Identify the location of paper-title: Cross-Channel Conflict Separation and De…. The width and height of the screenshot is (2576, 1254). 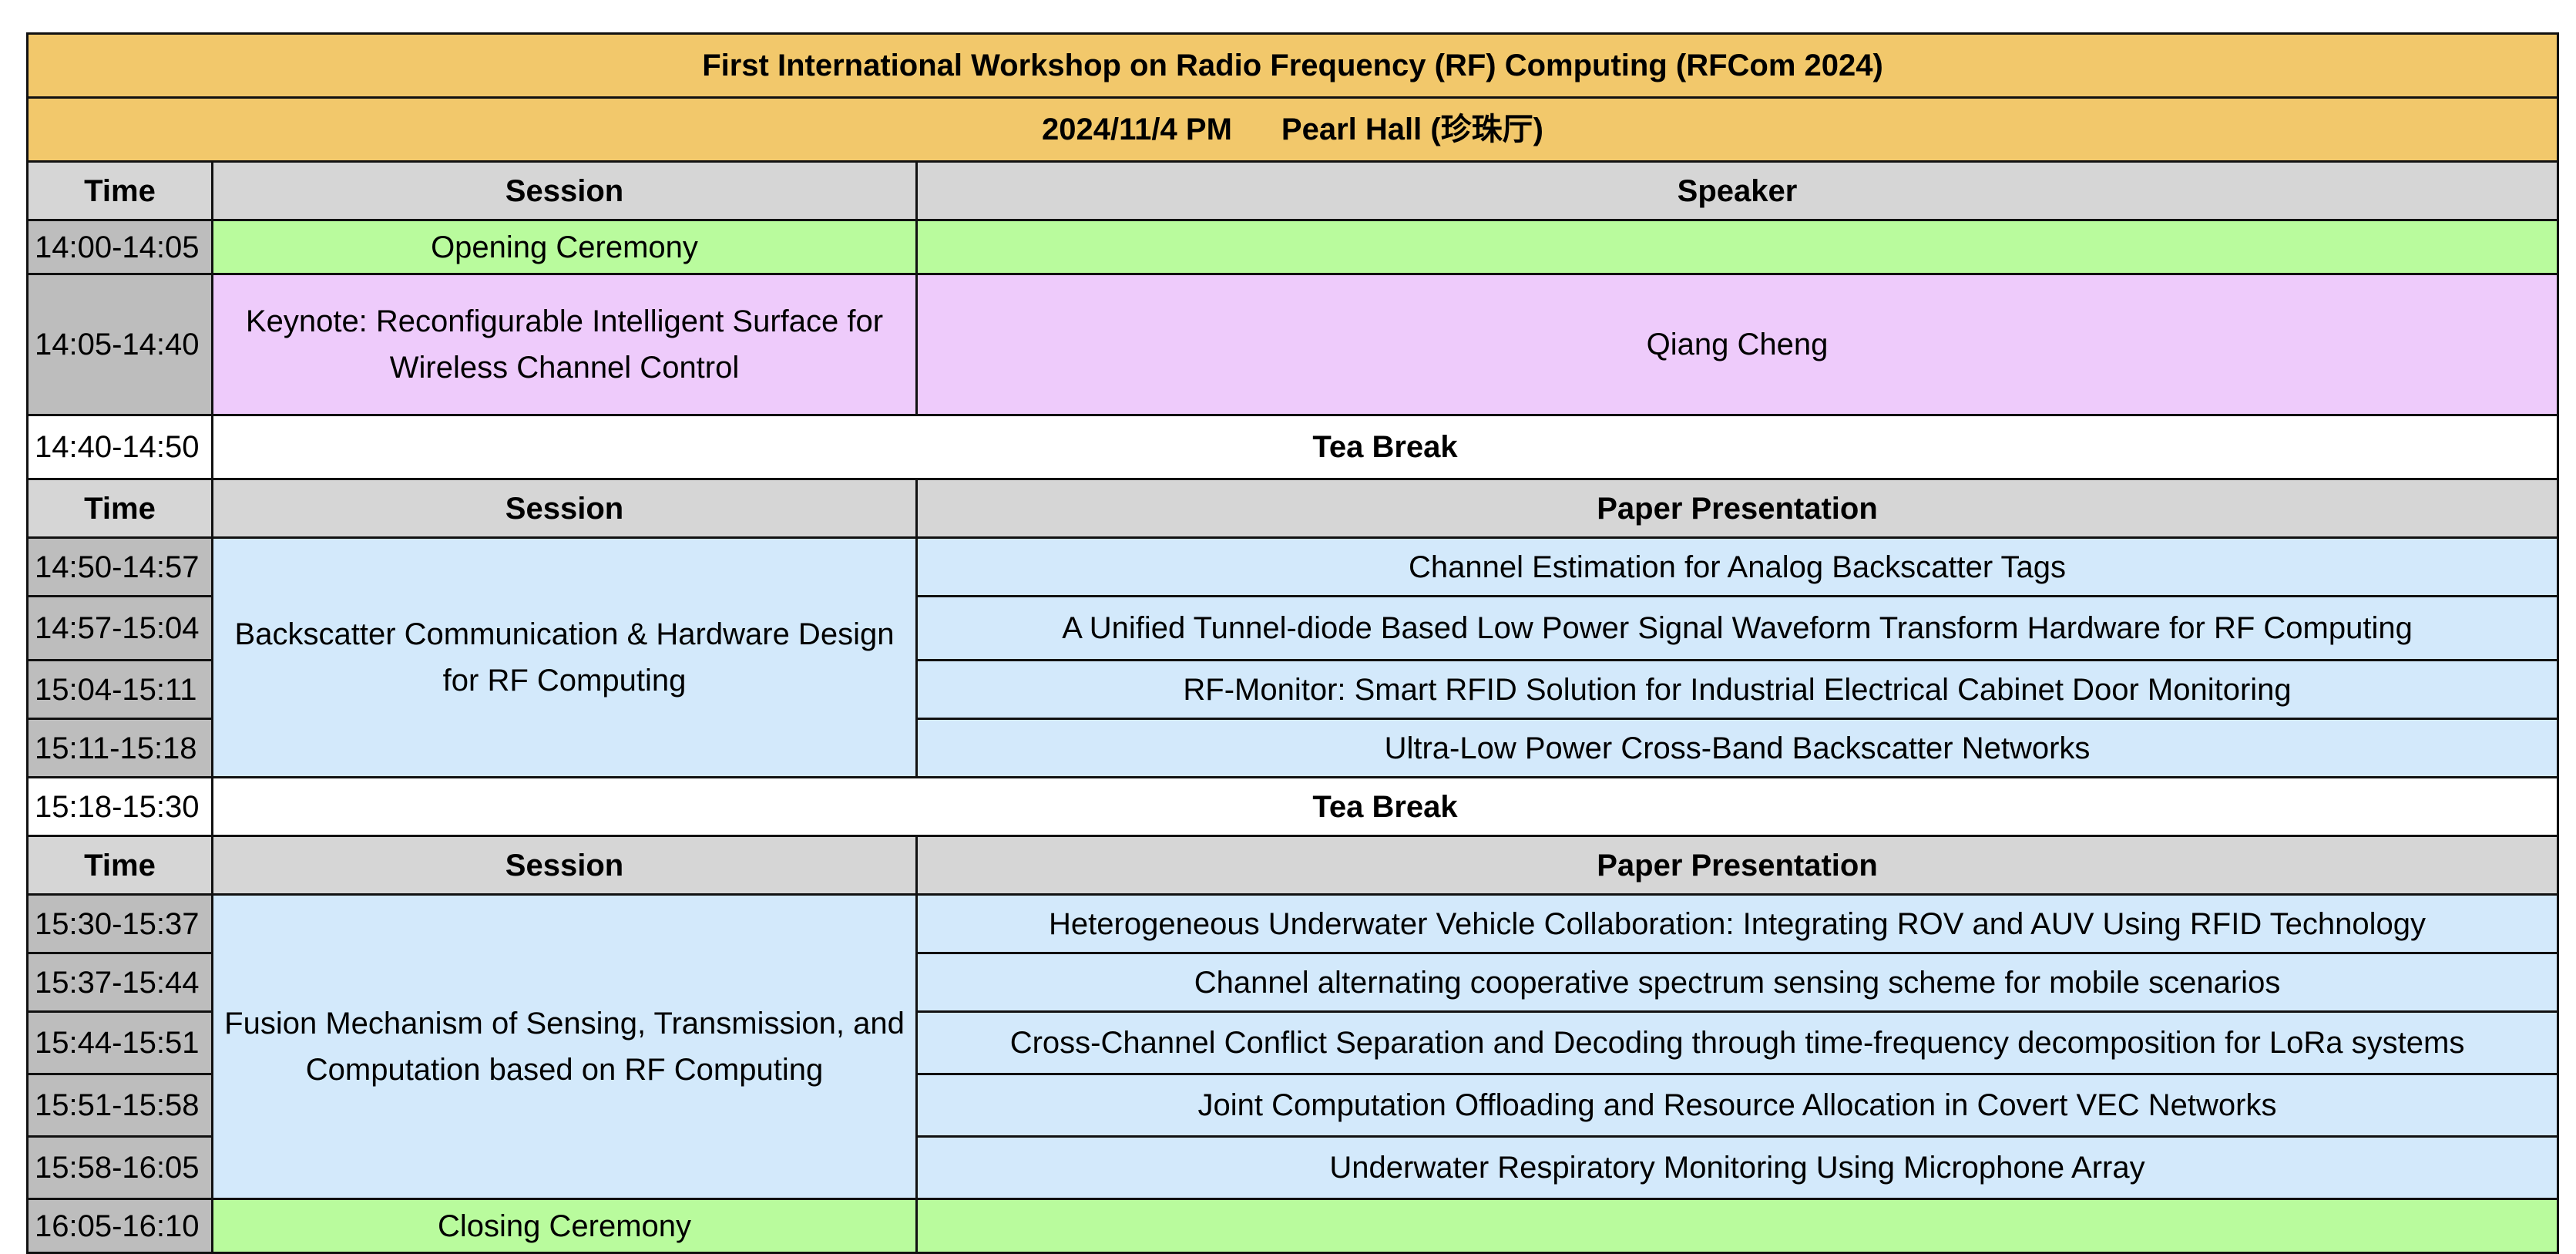
(1737, 1042).